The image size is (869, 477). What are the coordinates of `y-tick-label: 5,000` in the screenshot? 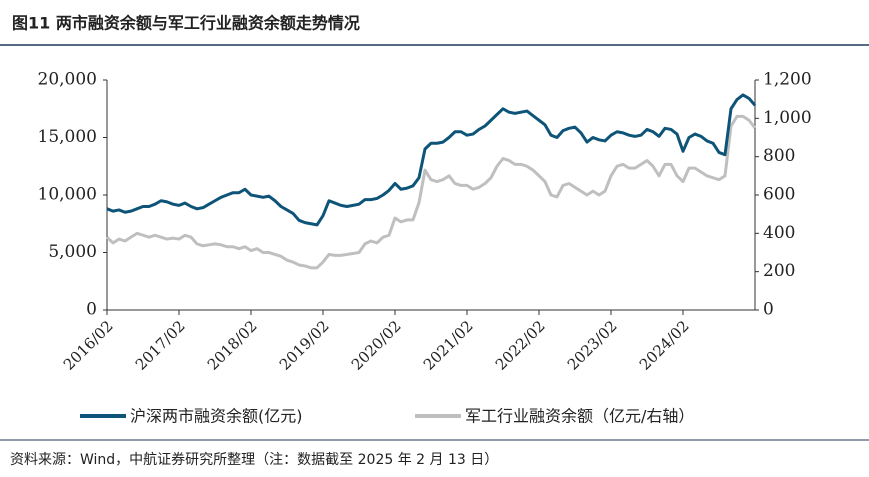 It's located at (72, 252).